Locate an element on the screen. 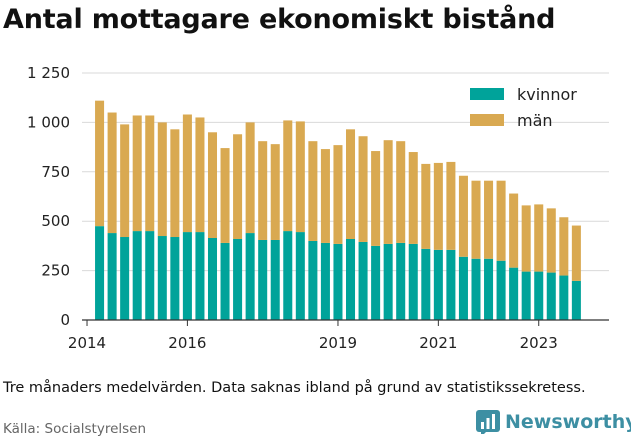  chart-title: Antal mottagare ekonomiskt bistånd is located at coordinates (279, 19).